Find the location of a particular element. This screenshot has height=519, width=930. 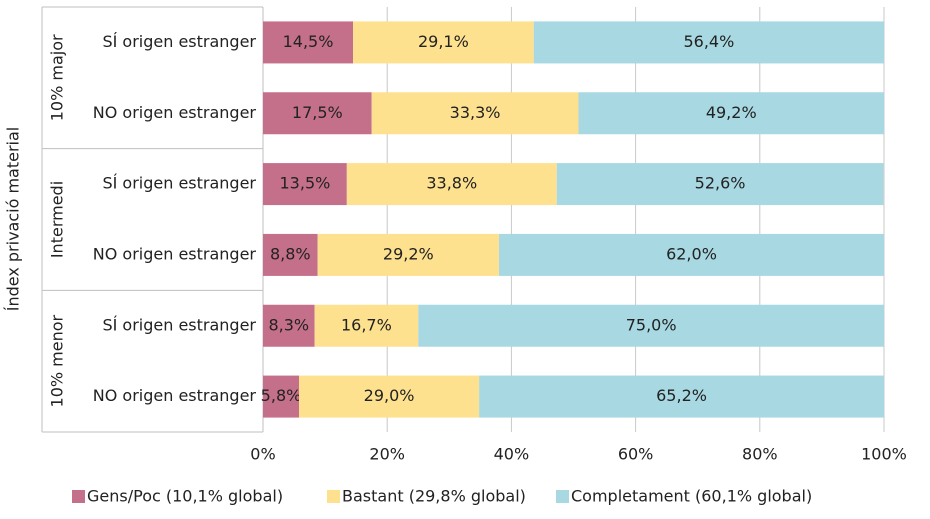

data-label: 49,2% is located at coordinates (731, 112).